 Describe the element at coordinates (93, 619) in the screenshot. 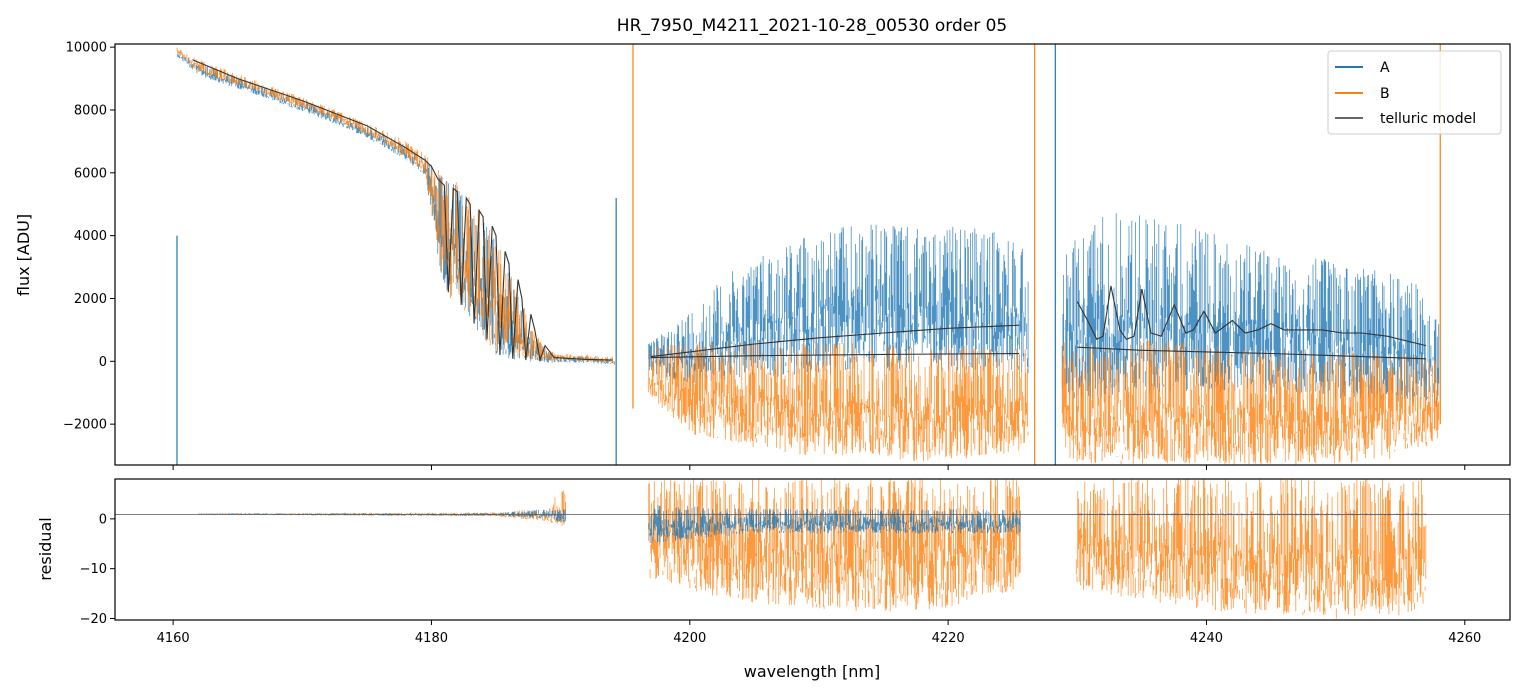

I see `y-tick-label: −20` at that location.